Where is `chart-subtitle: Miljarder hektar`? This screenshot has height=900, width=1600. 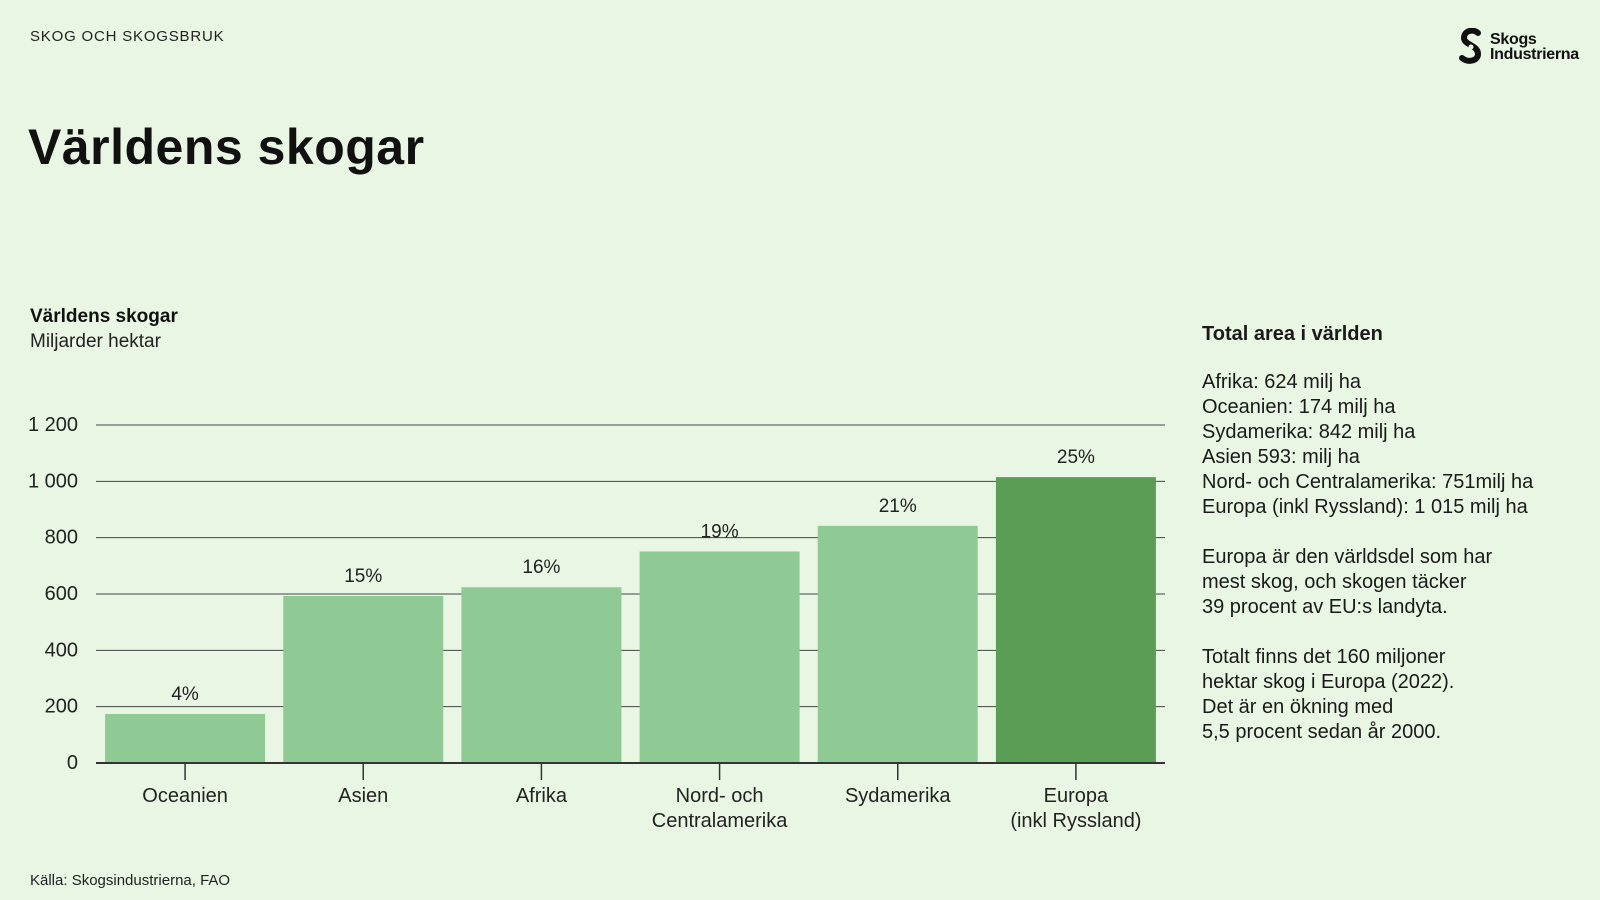 chart-subtitle: Miljarder hektar is located at coordinates (95, 341).